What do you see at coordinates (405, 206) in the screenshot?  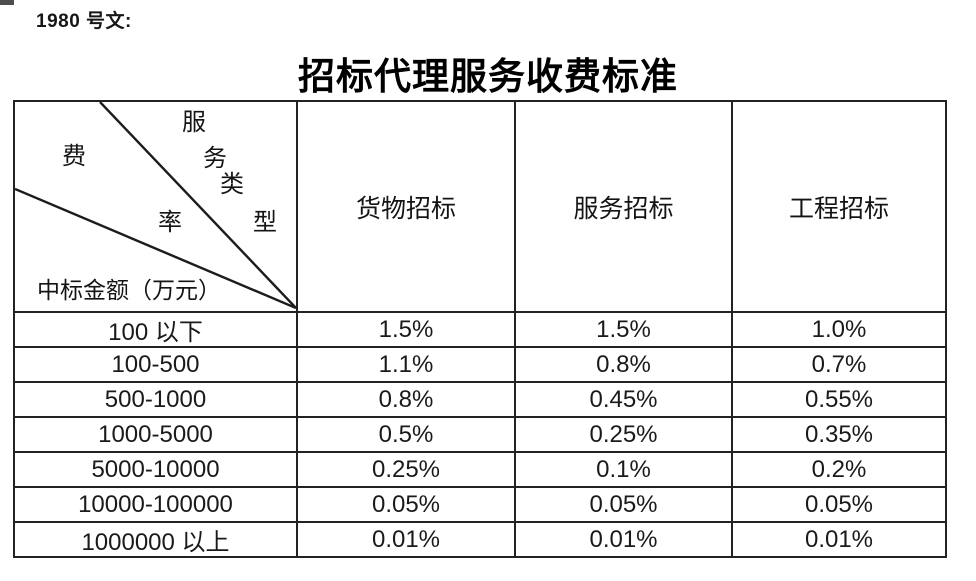 I see `column-header-goods: 货物招标` at bounding box center [405, 206].